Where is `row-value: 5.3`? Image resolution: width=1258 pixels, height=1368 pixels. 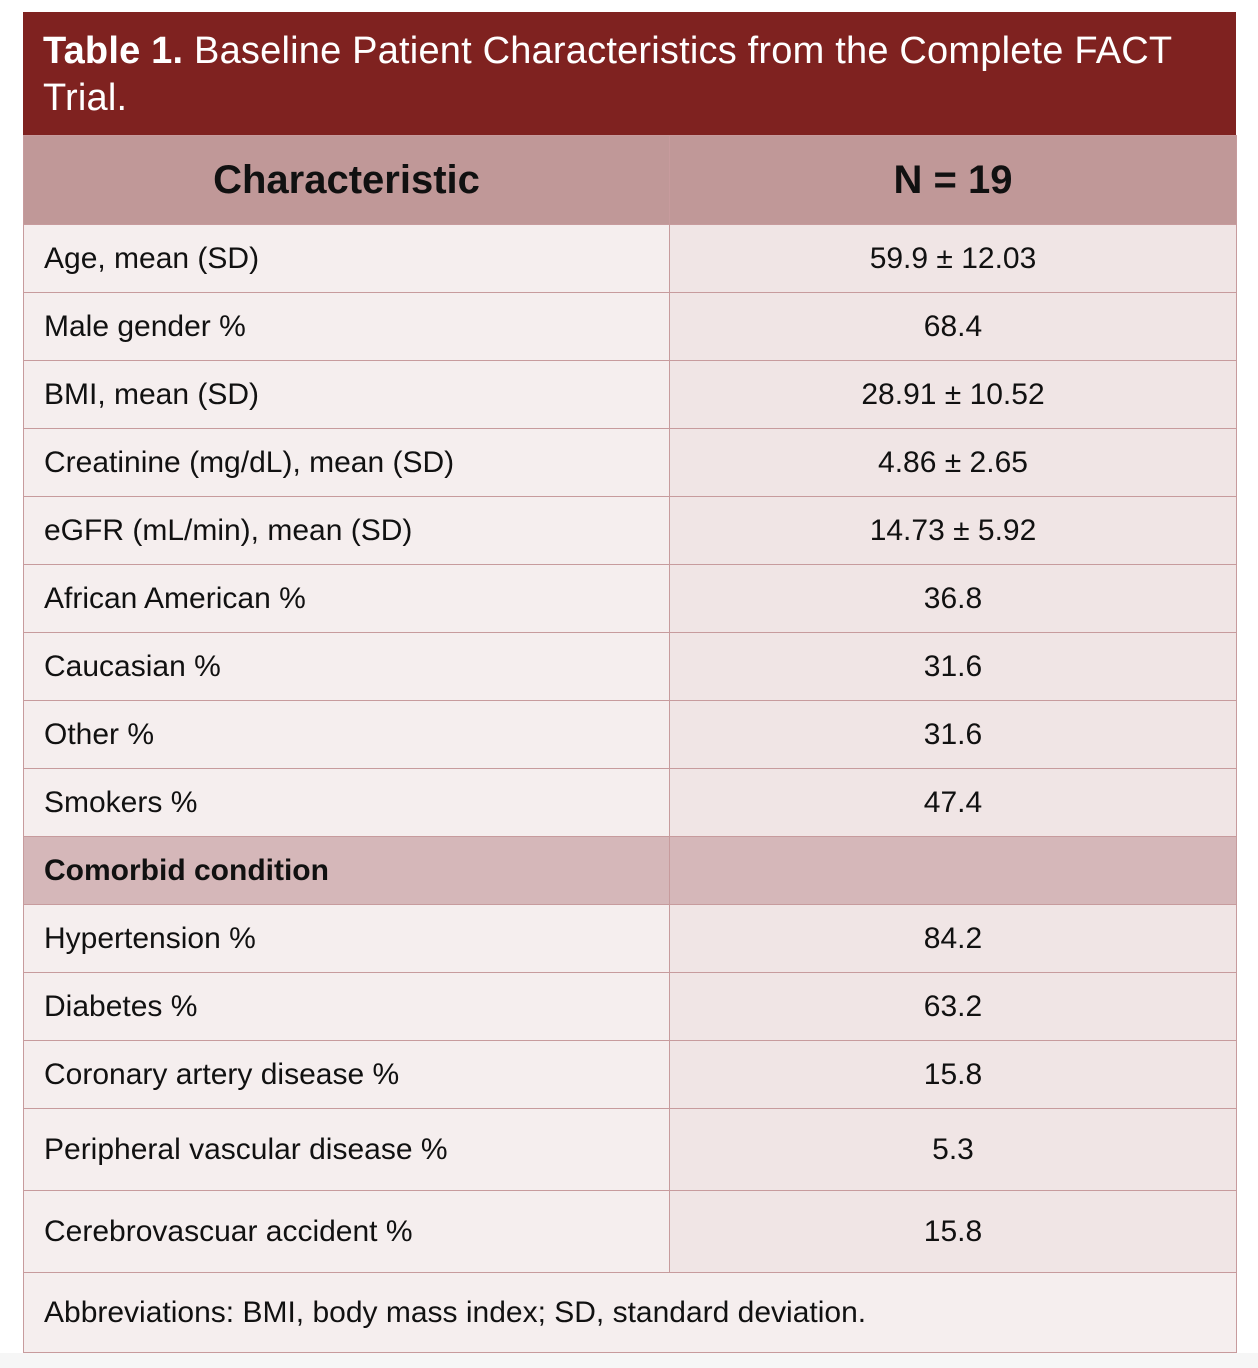 row-value: 5.3 is located at coordinates (953, 1149).